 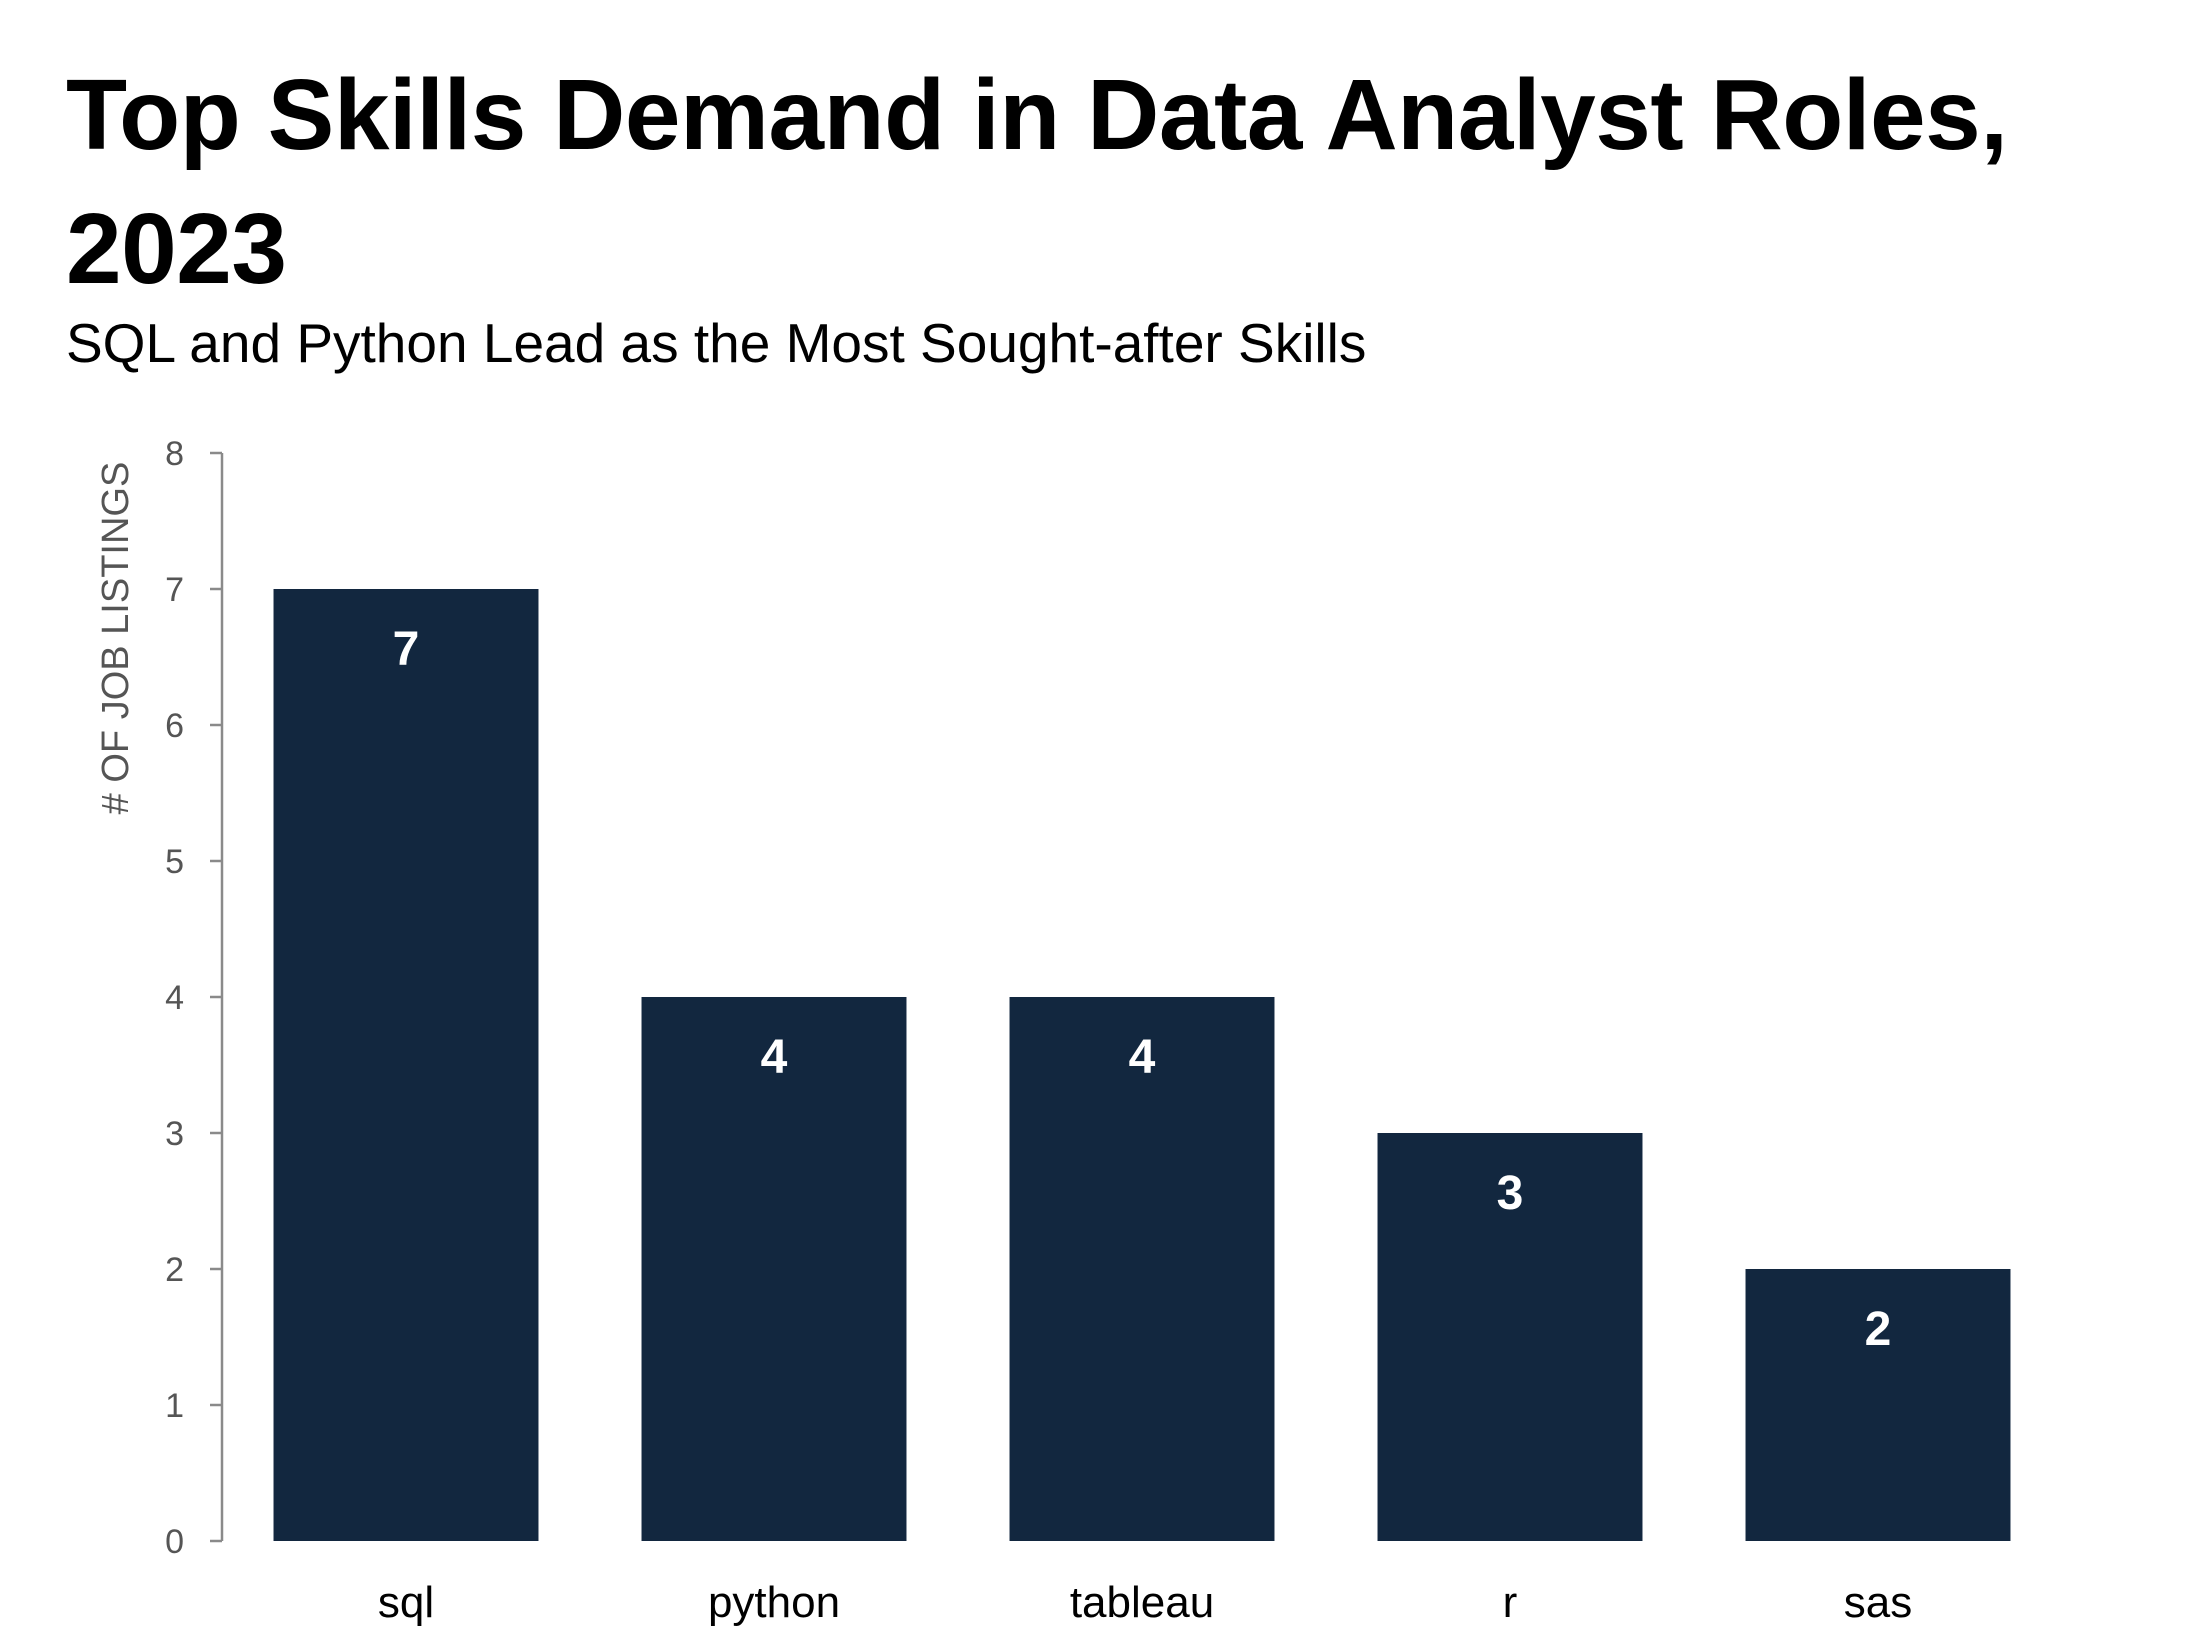 I want to click on x-tick-label: sql, so click(x=406, y=1602).